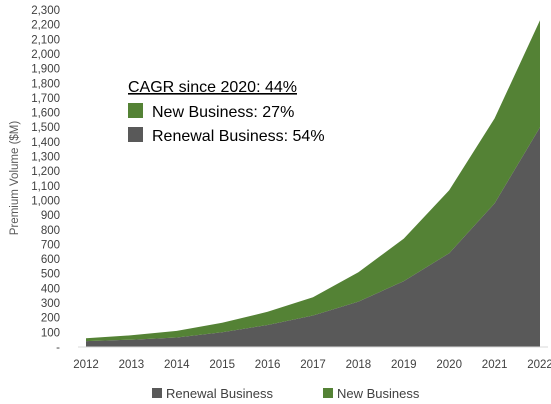 Image resolution: width=551 pixels, height=404 pixels. I want to click on legend-label-renewal-business: Renewal Business, so click(219, 393).